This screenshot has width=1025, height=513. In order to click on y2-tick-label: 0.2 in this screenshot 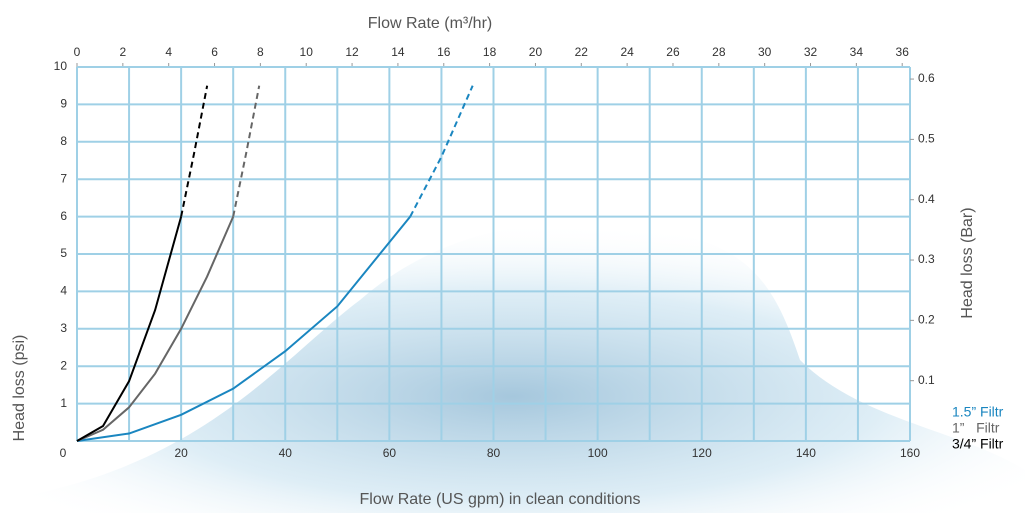, I will do `click(926, 320)`.